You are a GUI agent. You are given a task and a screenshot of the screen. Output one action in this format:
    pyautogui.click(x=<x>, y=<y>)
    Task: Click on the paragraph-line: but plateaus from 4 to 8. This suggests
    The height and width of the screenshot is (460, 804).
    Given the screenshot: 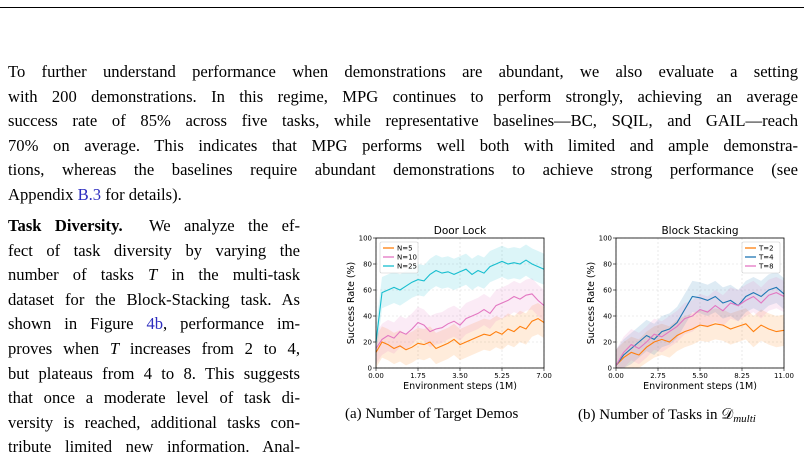 What is the action you would take?
    pyautogui.click(x=154, y=373)
    